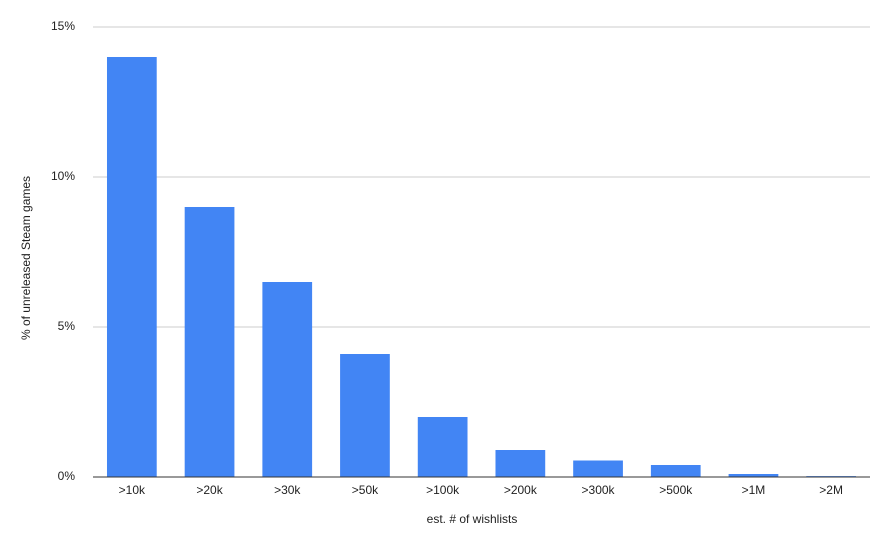 The image size is (890, 543). What do you see at coordinates (472, 519) in the screenshot?
I see `x-axis-title: est. # of wishlists` at bounding box center [472, 519].